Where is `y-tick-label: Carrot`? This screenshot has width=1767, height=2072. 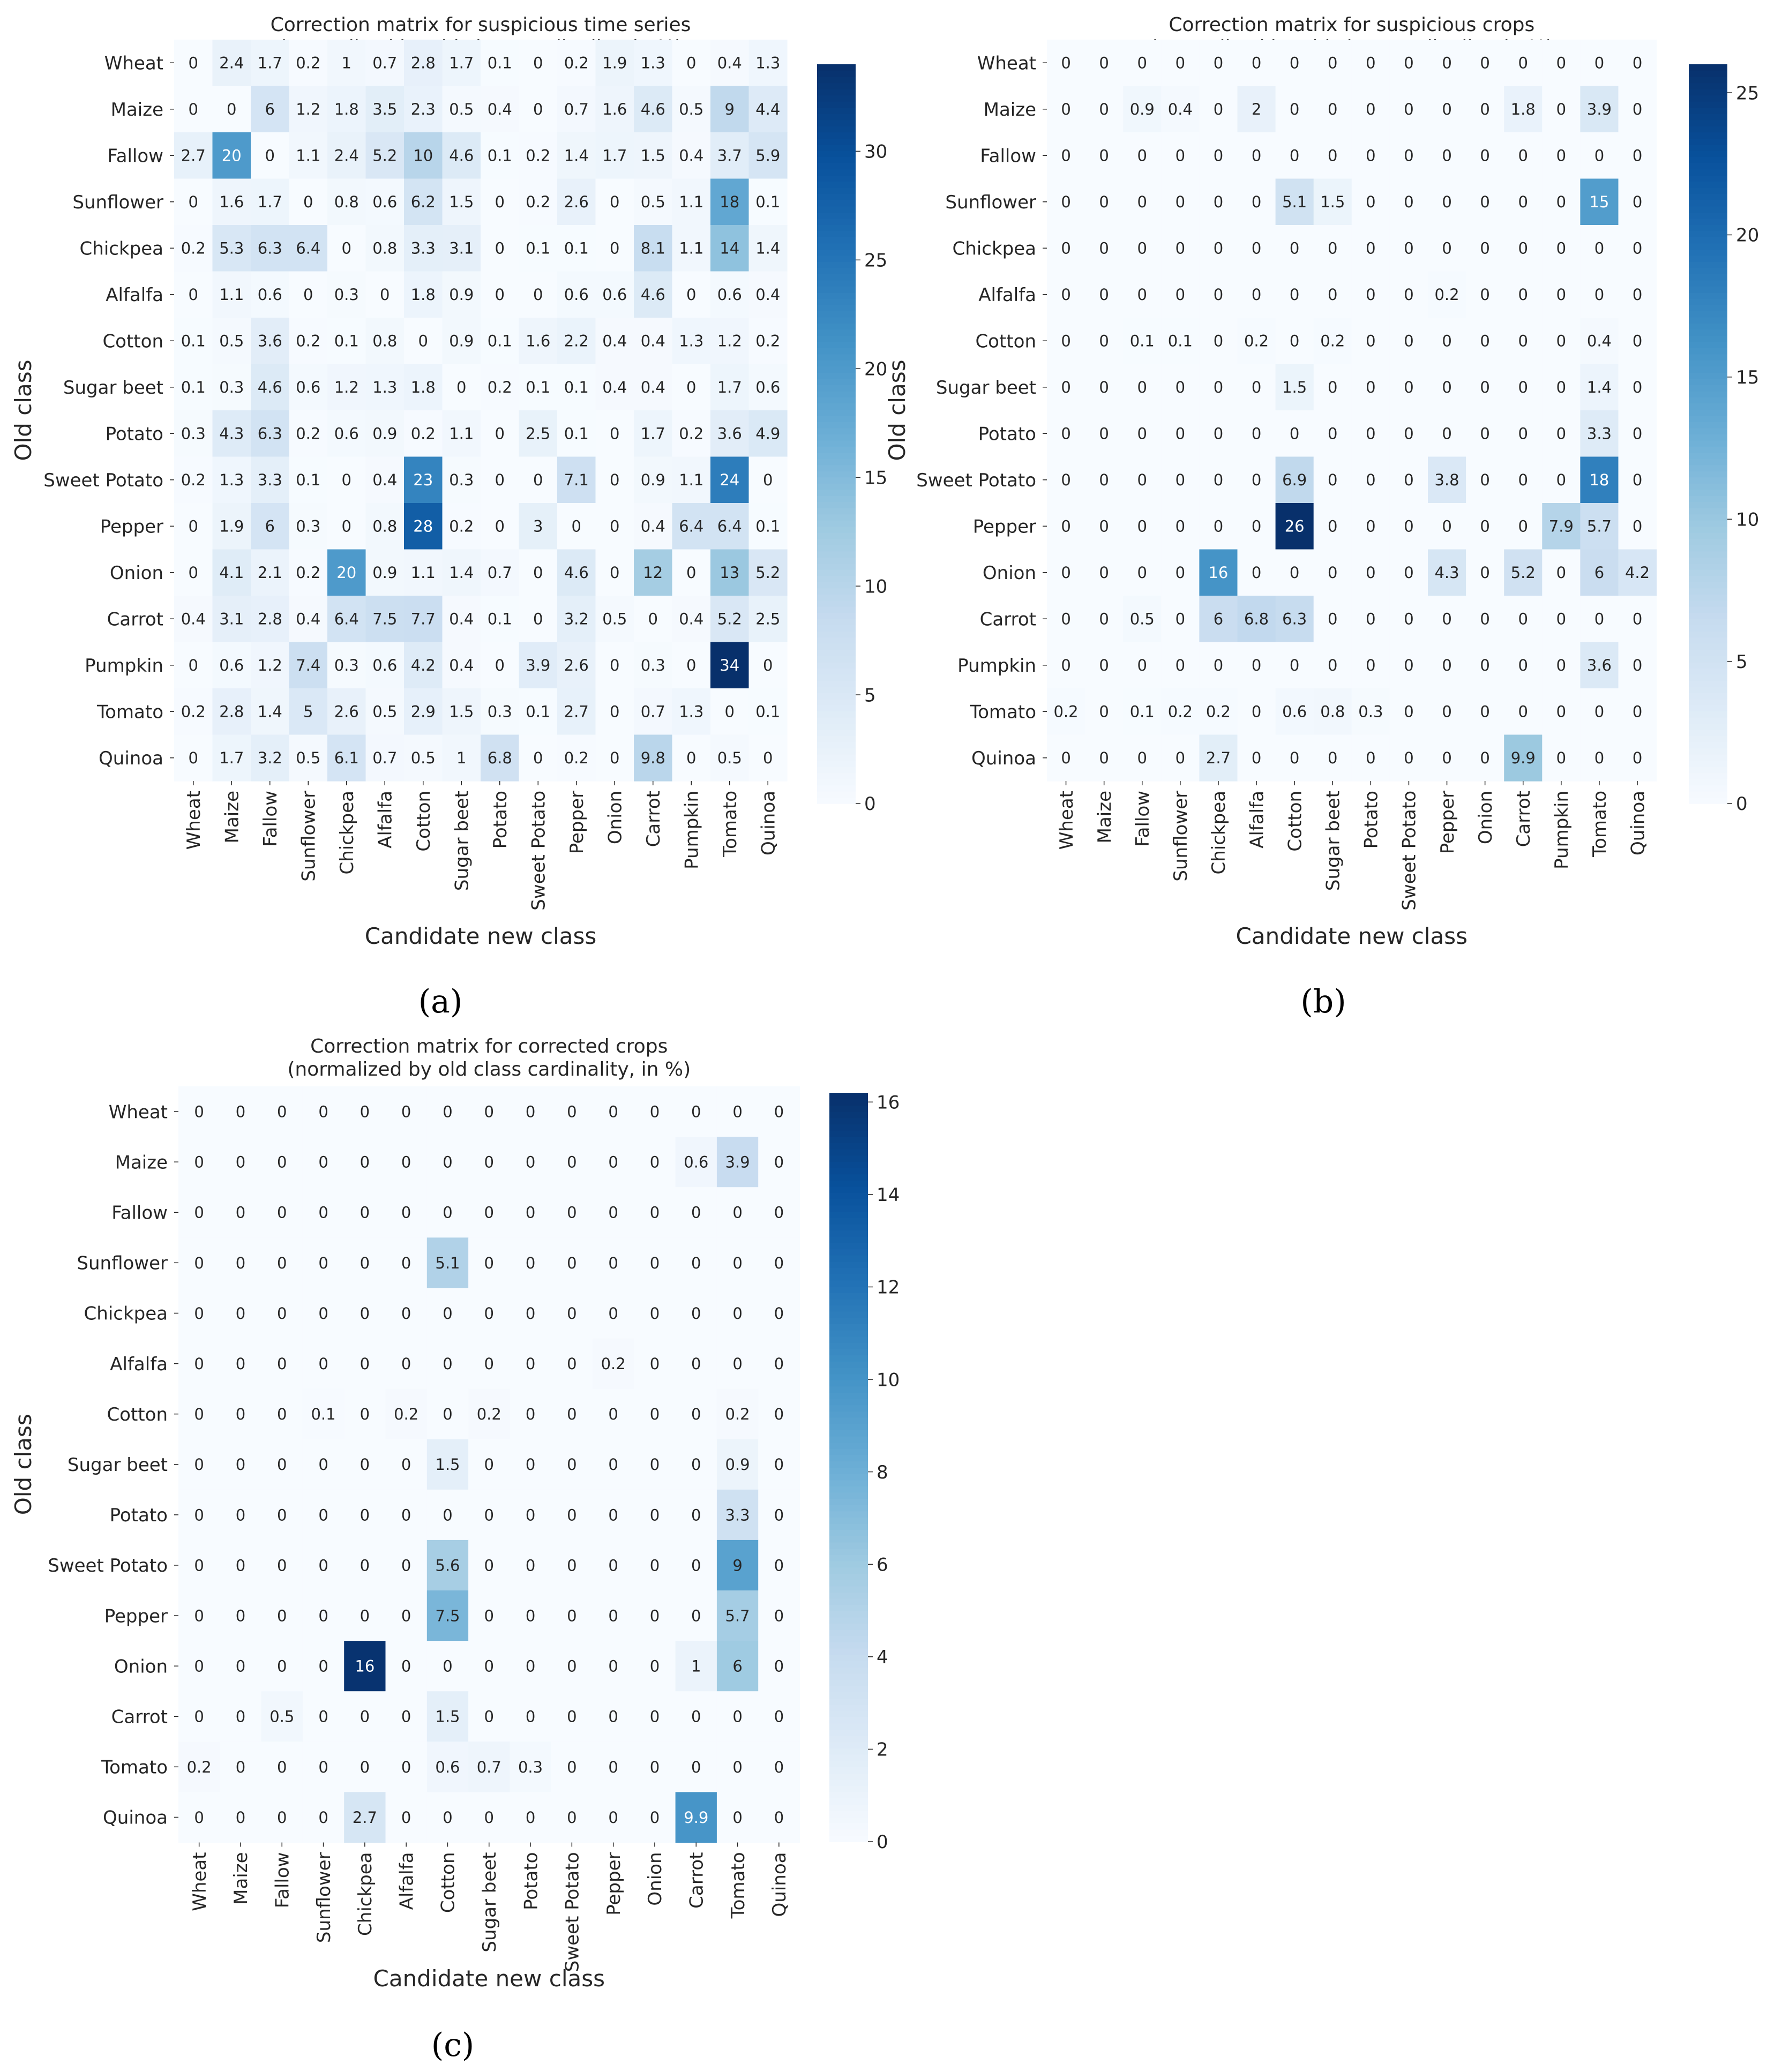
y-tick-label: Carrot is located at coordinates (1008, 620).